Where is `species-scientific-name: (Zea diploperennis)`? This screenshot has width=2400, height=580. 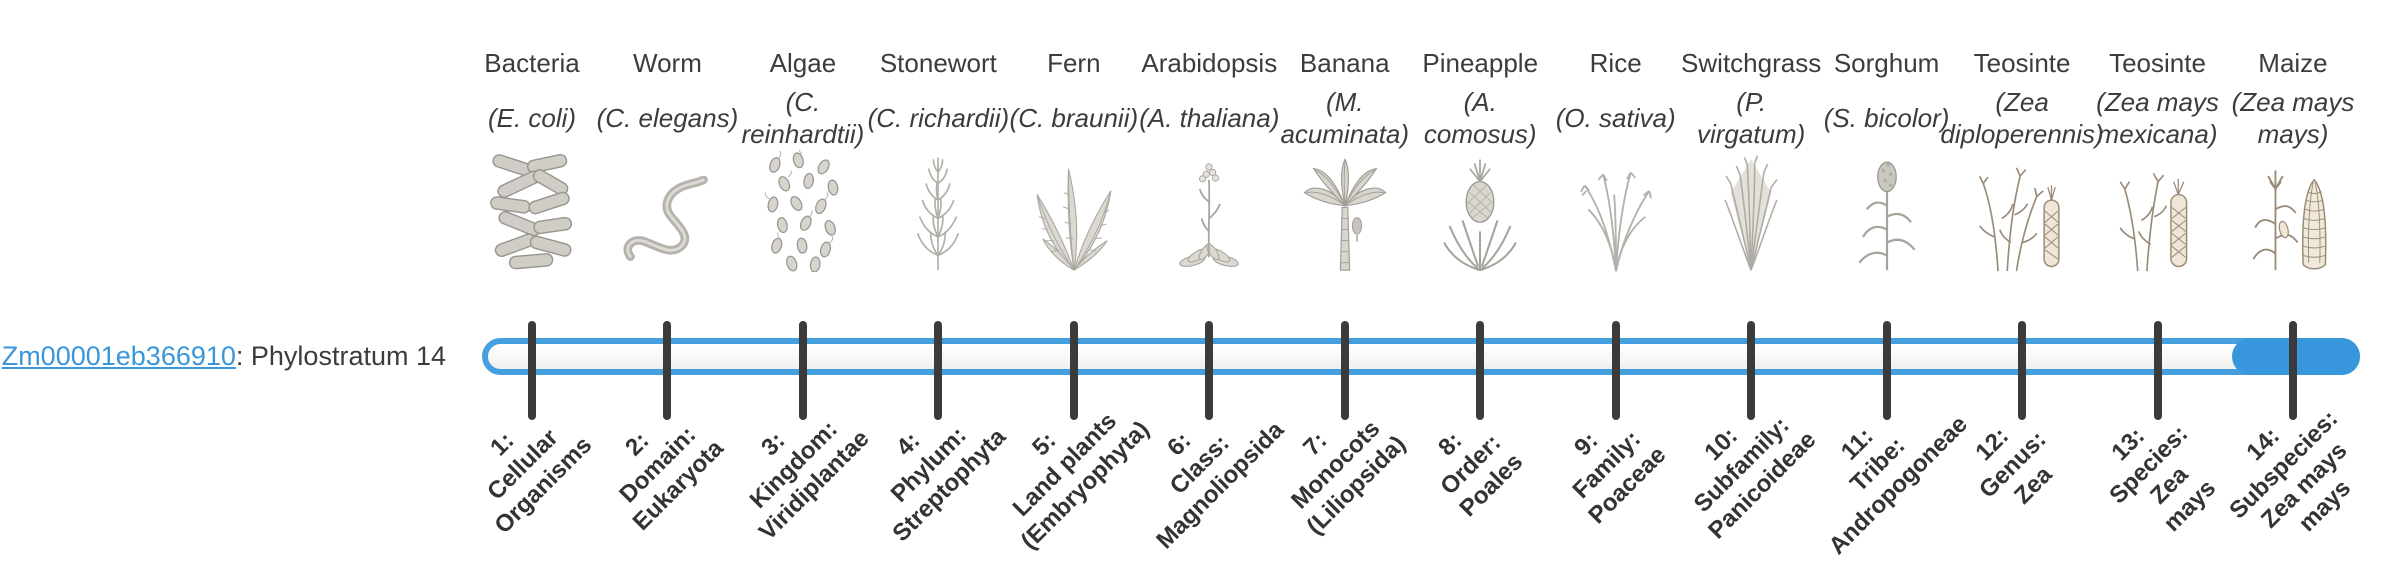
species-scientific-name: (Zea diploperennis) is located at coordinates (2022, 118).